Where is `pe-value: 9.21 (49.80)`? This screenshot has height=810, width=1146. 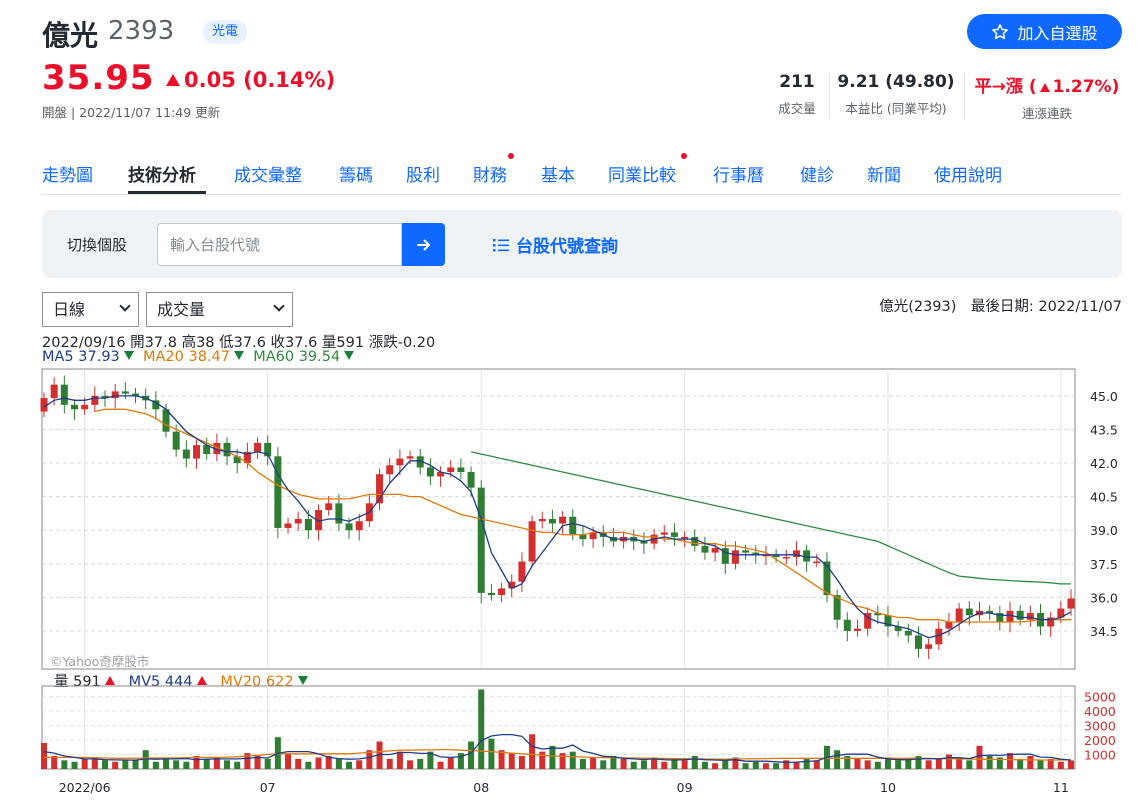
pe-value: 9.21 (49.80) is located at coordinates (896, 82).